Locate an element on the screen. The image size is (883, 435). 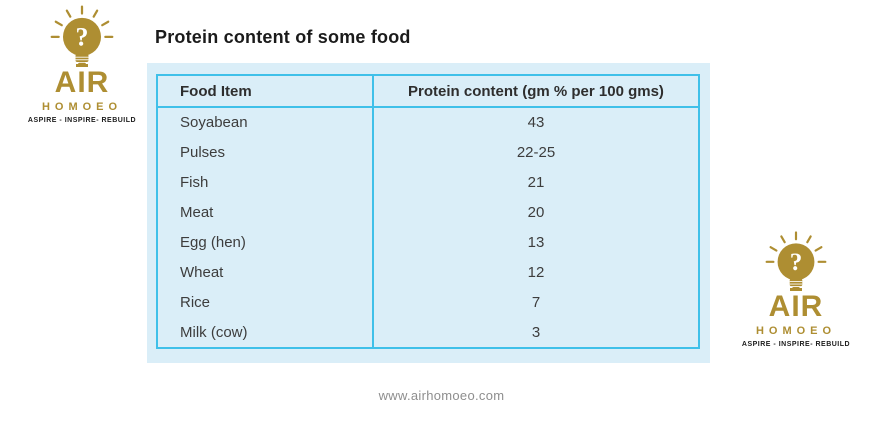
protein-value-cell: 20 is located at coordinates (536, 213).